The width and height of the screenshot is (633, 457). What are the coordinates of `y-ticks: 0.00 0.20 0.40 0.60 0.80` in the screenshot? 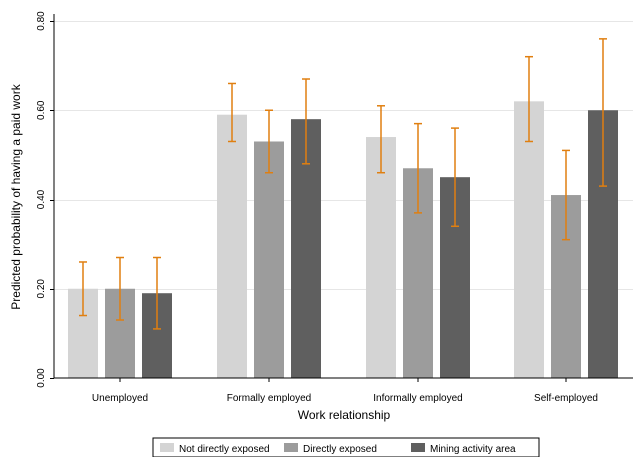 It's located at (45, 199).